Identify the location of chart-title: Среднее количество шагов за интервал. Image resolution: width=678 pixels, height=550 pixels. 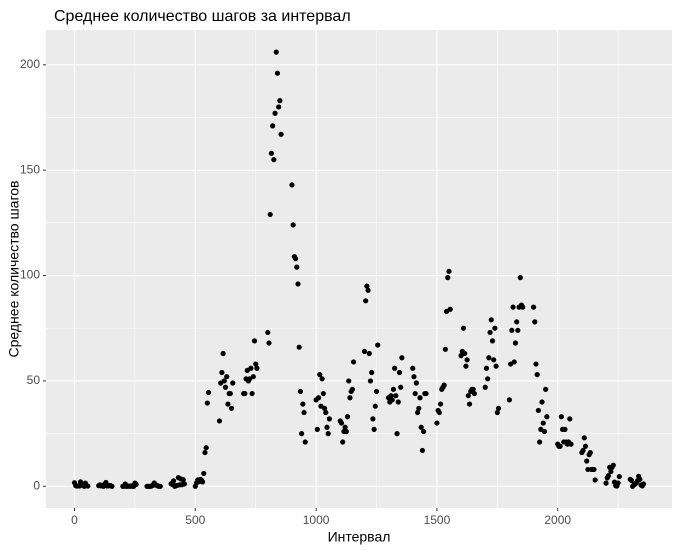
(202, 16).